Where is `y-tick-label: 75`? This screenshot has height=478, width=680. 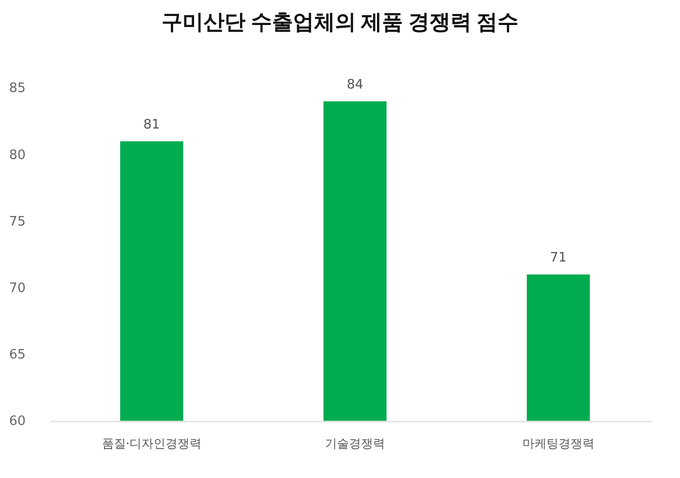
y-tick-label: 75 is located at coordinates (17, 222).